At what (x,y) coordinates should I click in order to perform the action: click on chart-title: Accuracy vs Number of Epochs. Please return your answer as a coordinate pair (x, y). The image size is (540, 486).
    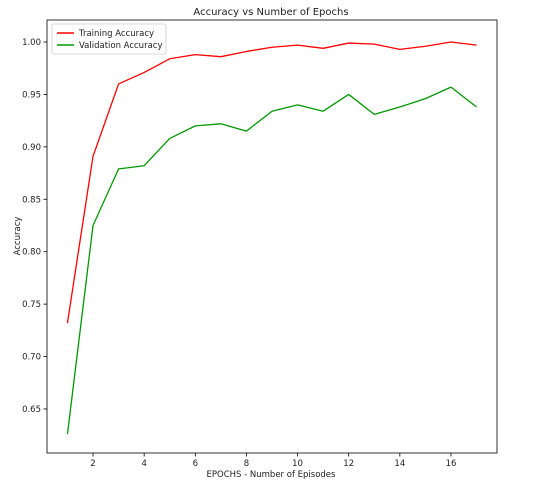
    Looking at the image, I should click on (270, 12).